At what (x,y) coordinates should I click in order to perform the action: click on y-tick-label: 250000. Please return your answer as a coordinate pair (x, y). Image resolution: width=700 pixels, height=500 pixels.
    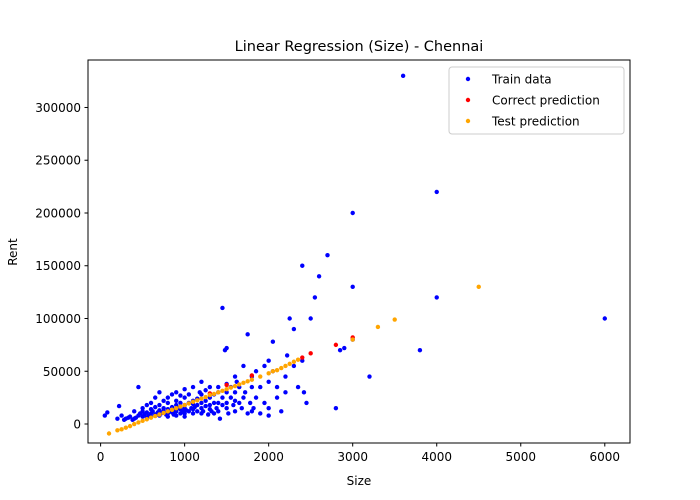
    Looking at the image, I should click on (58, 161).